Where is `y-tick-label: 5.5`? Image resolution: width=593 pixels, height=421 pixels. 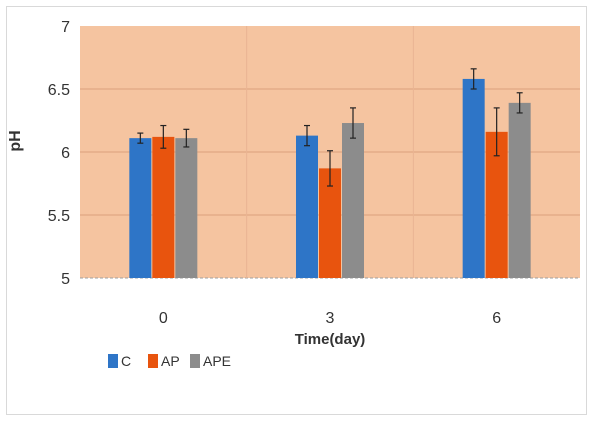
y-tick-label: 5.5 is located at coordinates (59, 216).